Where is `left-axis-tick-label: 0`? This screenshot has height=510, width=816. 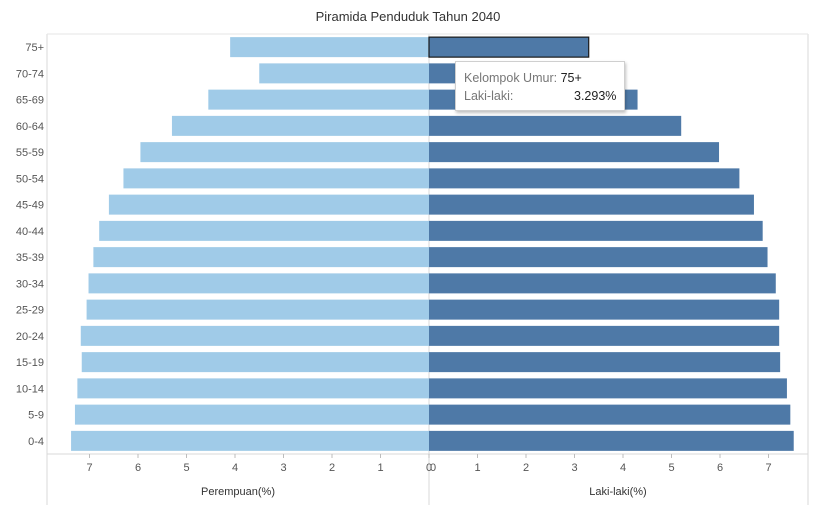
left-axis-tick-label: 0 is located at coordinates (429, 468).